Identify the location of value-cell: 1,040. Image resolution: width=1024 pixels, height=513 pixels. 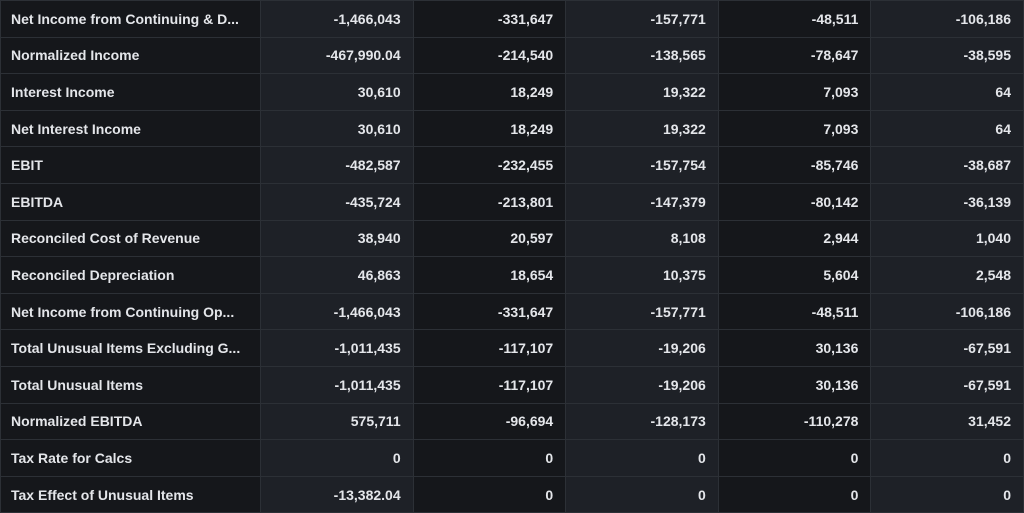
(947, 238).